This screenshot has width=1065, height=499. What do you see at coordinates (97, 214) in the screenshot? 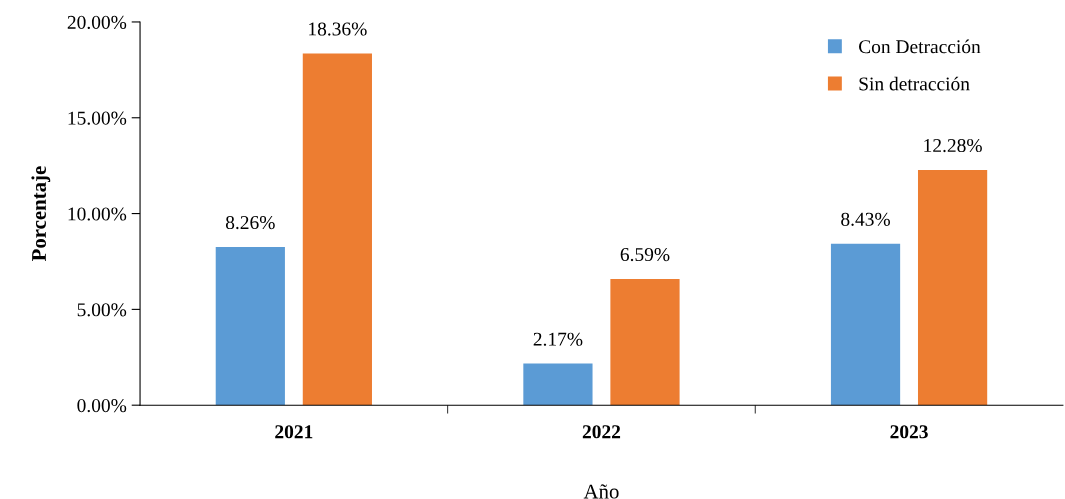
I see `y-tick-label: 10.00%` at bounding box center [97, 214].